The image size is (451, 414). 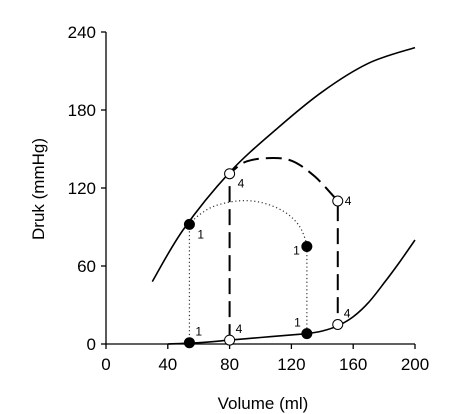 I want to click on x-tick-label: 120, so click(x=291, y=364).